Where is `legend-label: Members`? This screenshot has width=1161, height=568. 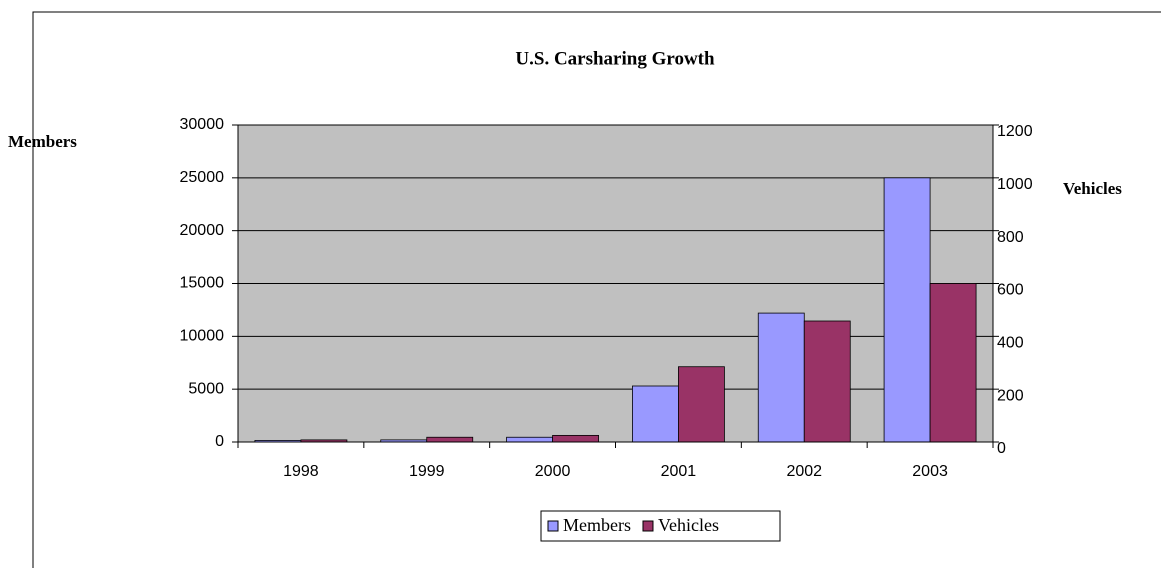 legend-label: Members is located at coordinates (597, 525).